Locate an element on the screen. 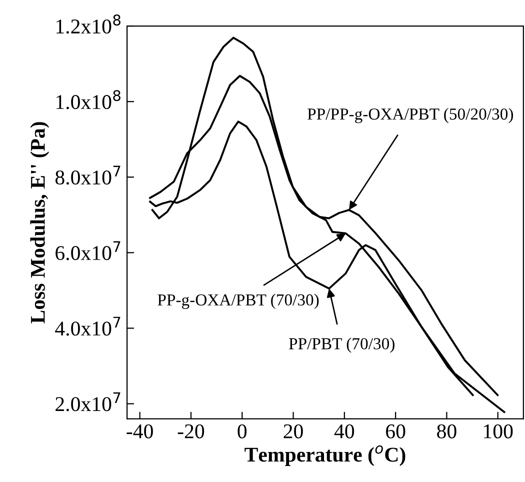 The height and width of the screenshot is (482, 525). x-tick-label: 60 is located at coordinates (396, 431).